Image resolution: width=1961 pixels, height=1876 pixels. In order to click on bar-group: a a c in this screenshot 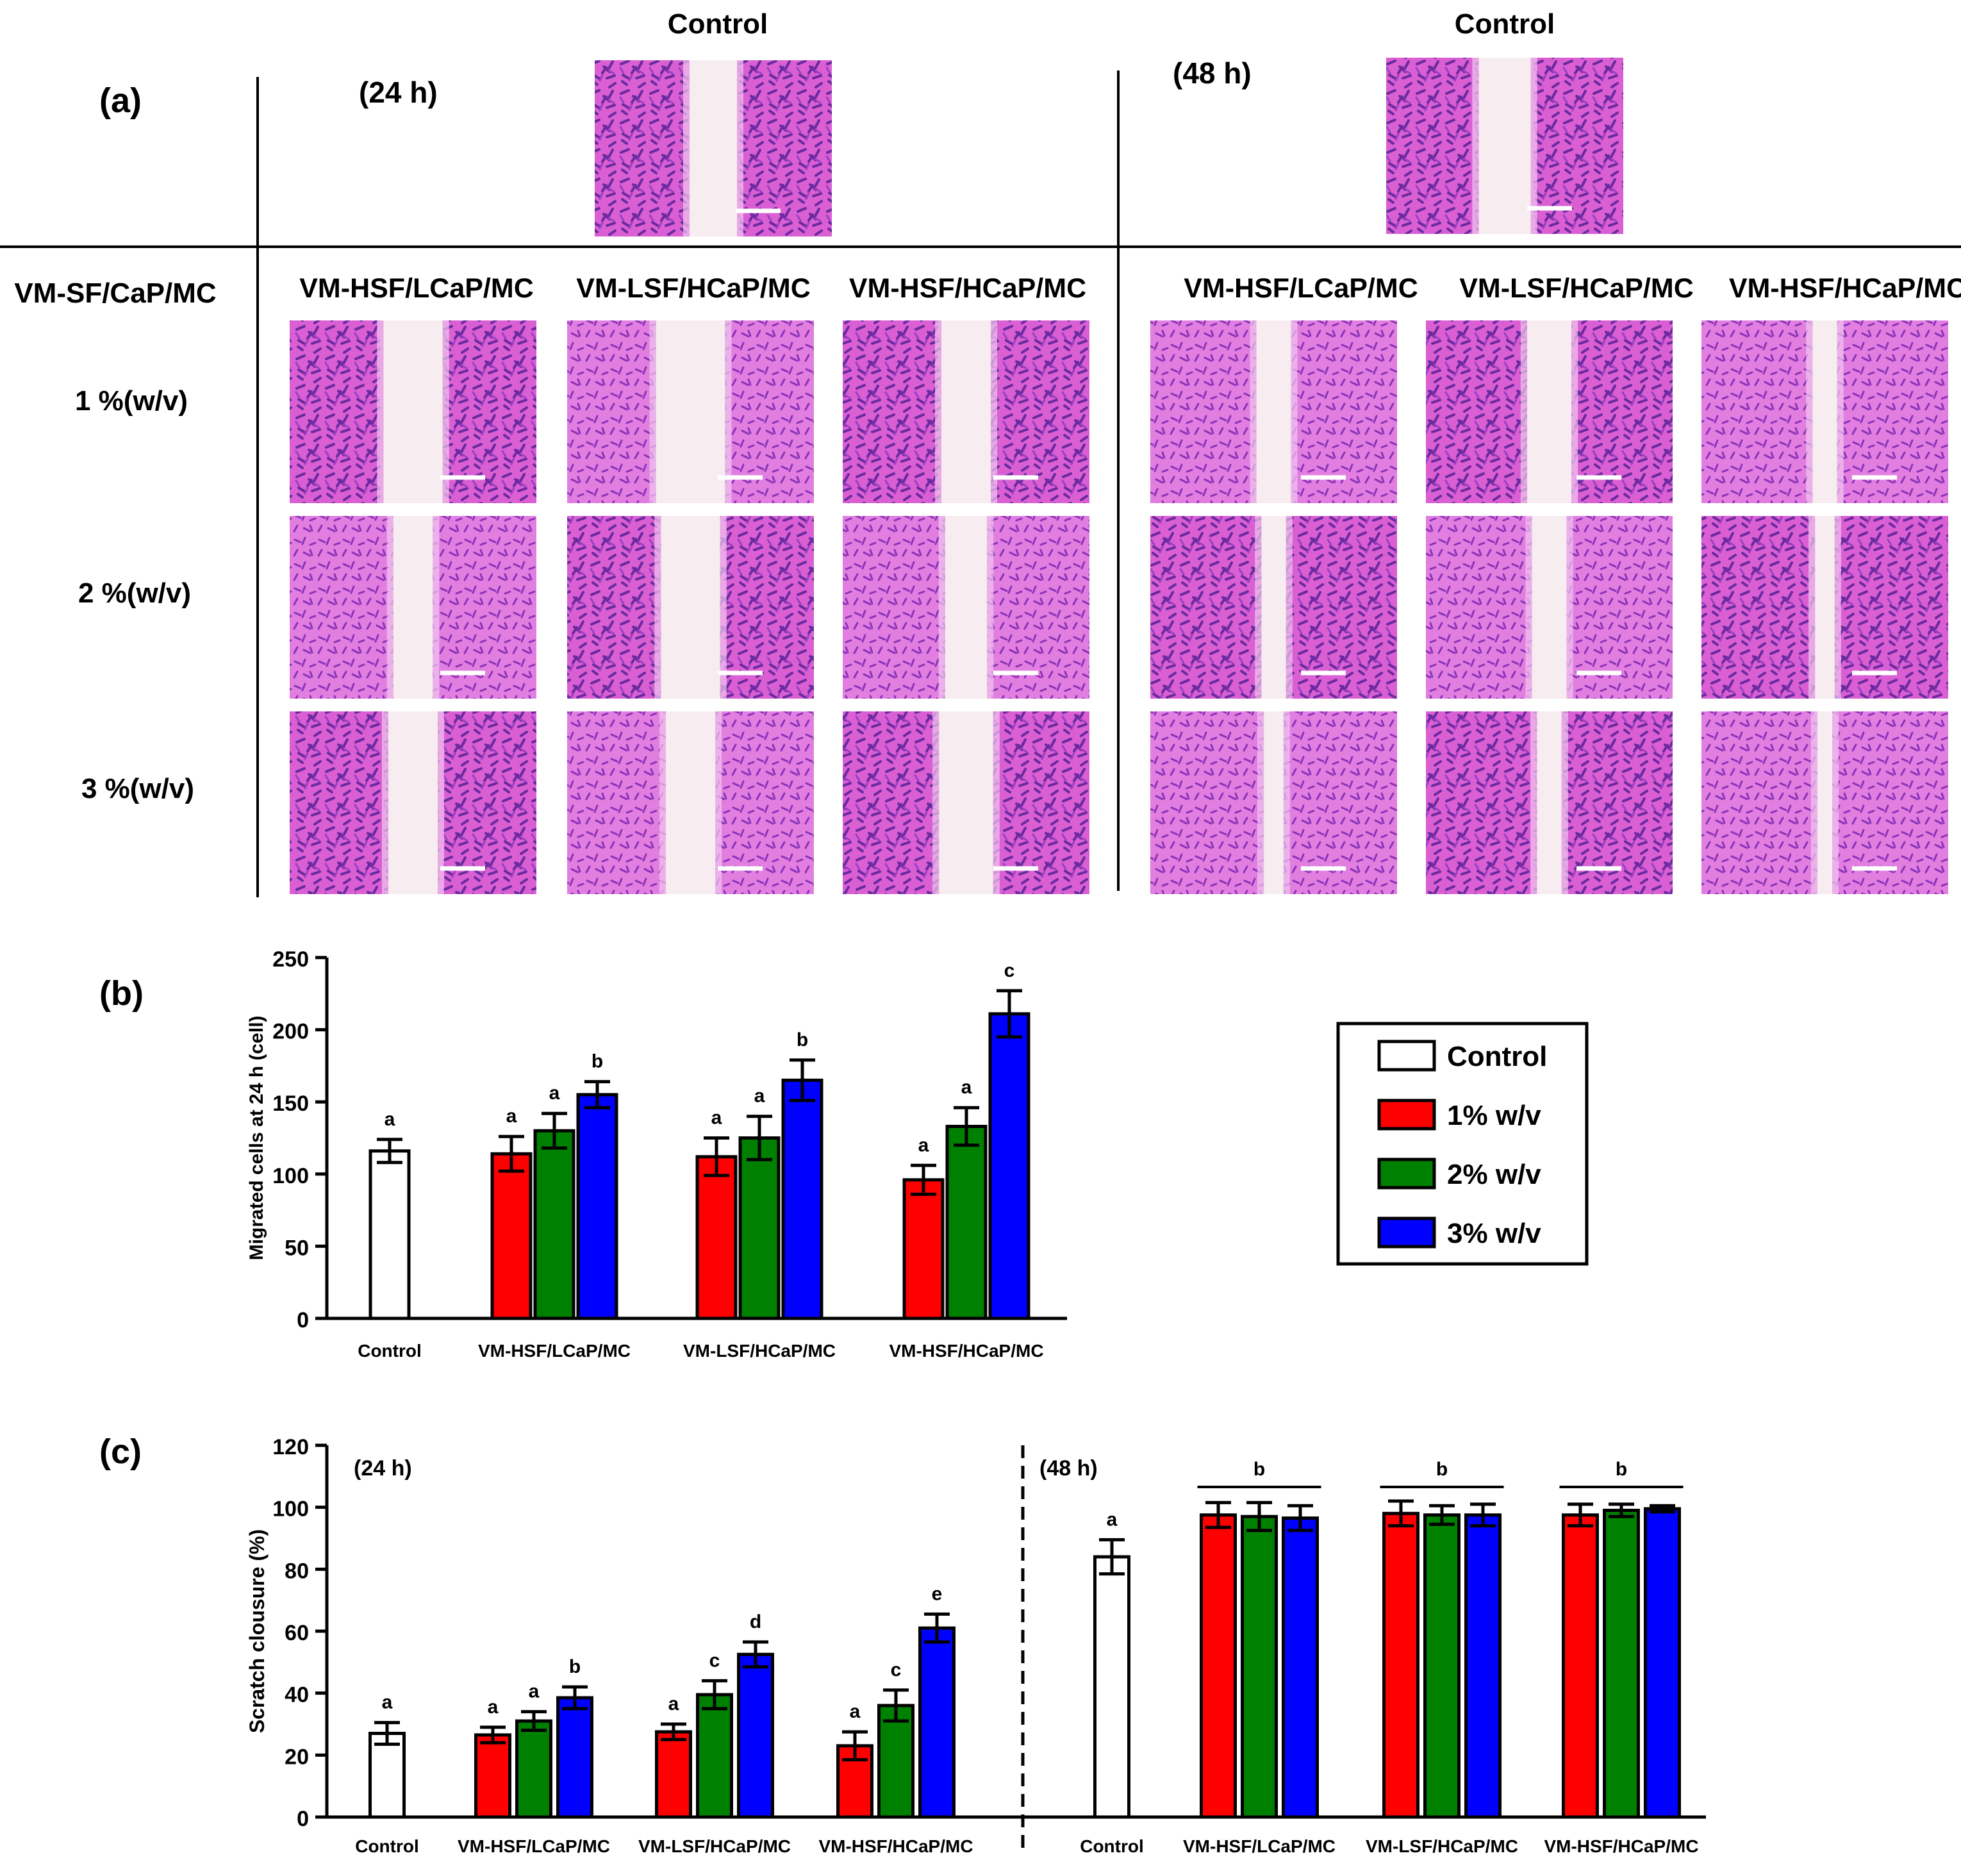, I will do `click(966, 1140)`.